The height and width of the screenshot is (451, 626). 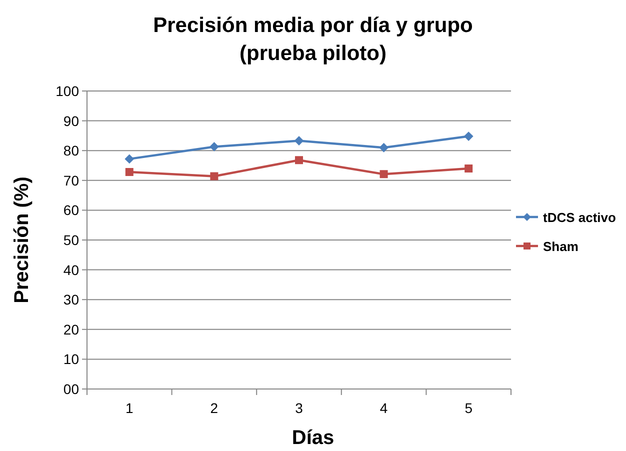 What do you see at coordinates (71, 120) in the screenshot?
I see `y-tick-label: 90` at bounding box center [71, 120].